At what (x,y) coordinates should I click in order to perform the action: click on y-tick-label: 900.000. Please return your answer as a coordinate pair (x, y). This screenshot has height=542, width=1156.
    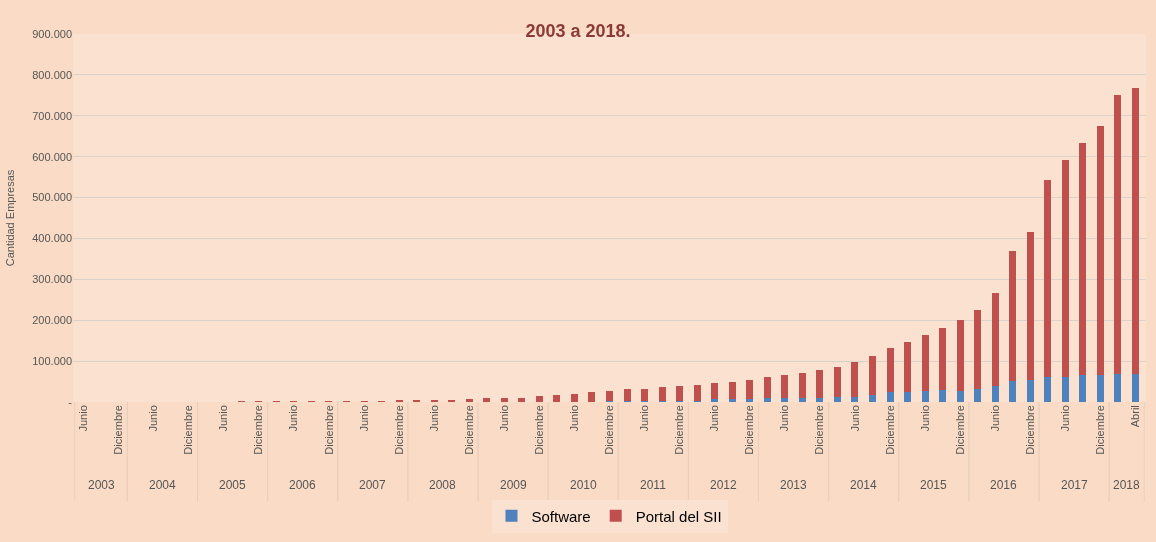
    Looking at the image, I should click on (52, 33).